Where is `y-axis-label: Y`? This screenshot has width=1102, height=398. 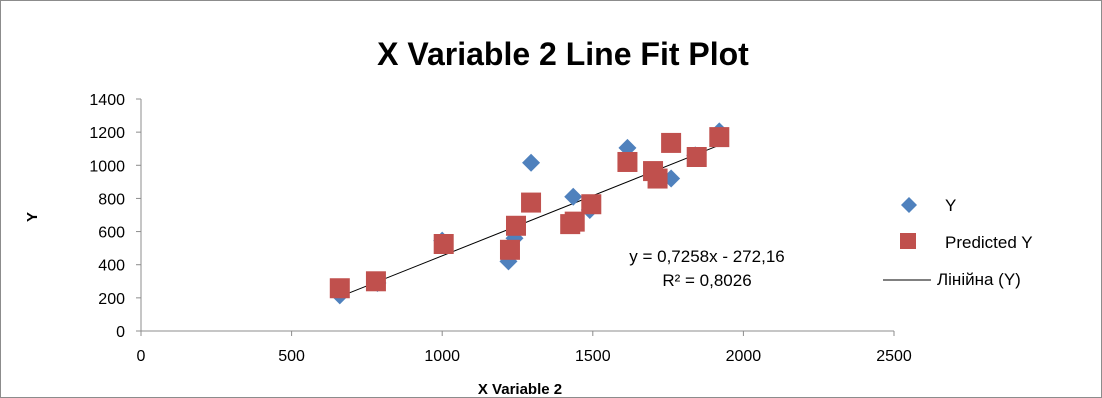 y-axis-label: Y is located at coordinates (32, 217).